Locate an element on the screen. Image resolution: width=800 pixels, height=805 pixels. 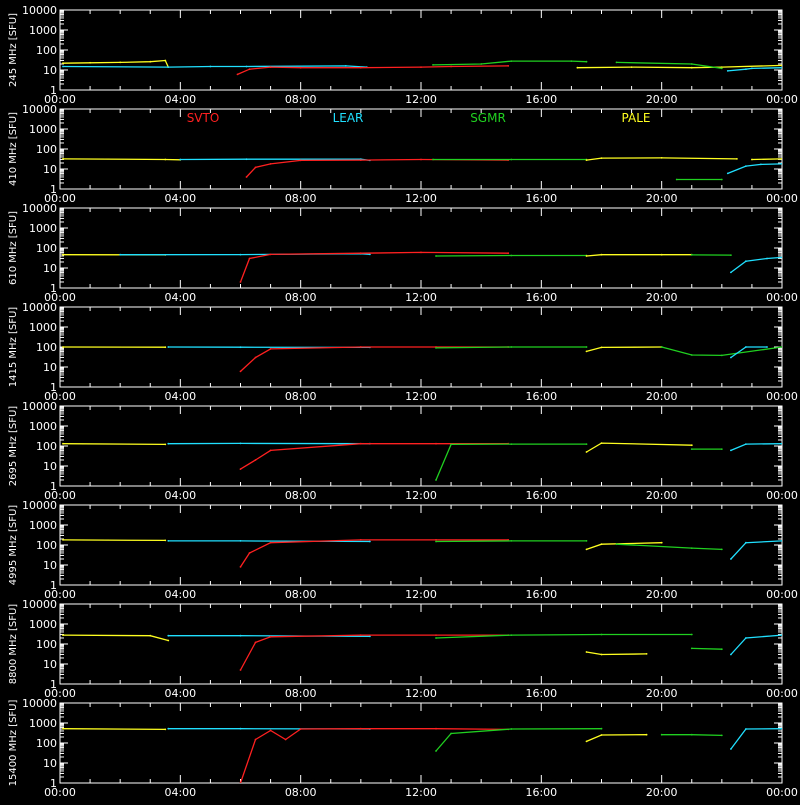
y-axis-label: 2695 MHz [SFU] is located at coordinates (13, 446).